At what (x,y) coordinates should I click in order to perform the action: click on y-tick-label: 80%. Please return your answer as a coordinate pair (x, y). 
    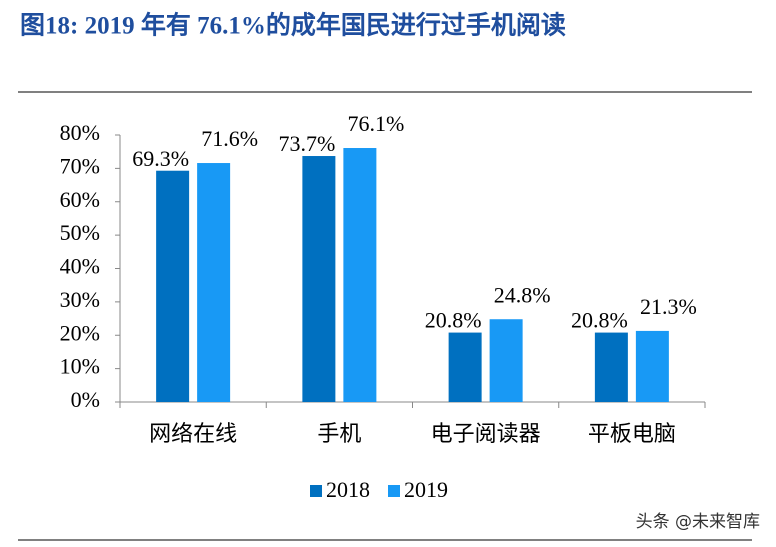
    Looking at the image, I should click on (80, 132).